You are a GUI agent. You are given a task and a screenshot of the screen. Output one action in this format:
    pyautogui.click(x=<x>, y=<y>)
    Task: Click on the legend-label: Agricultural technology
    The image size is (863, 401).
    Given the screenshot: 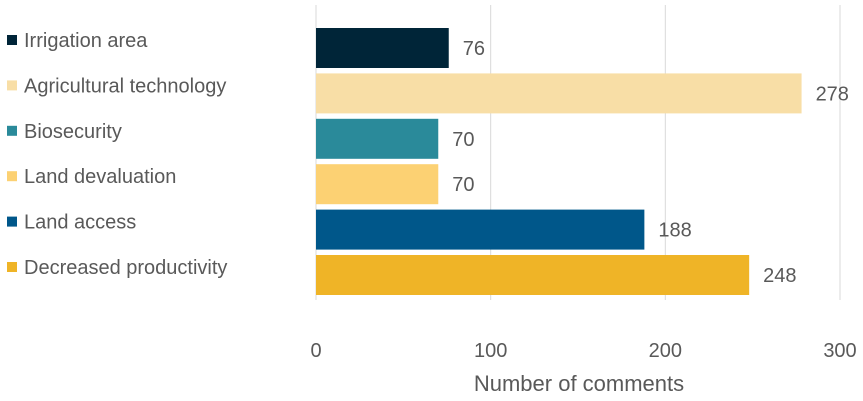 What is the action you would take?
    pyautogui.click(x=125, y=86)
    